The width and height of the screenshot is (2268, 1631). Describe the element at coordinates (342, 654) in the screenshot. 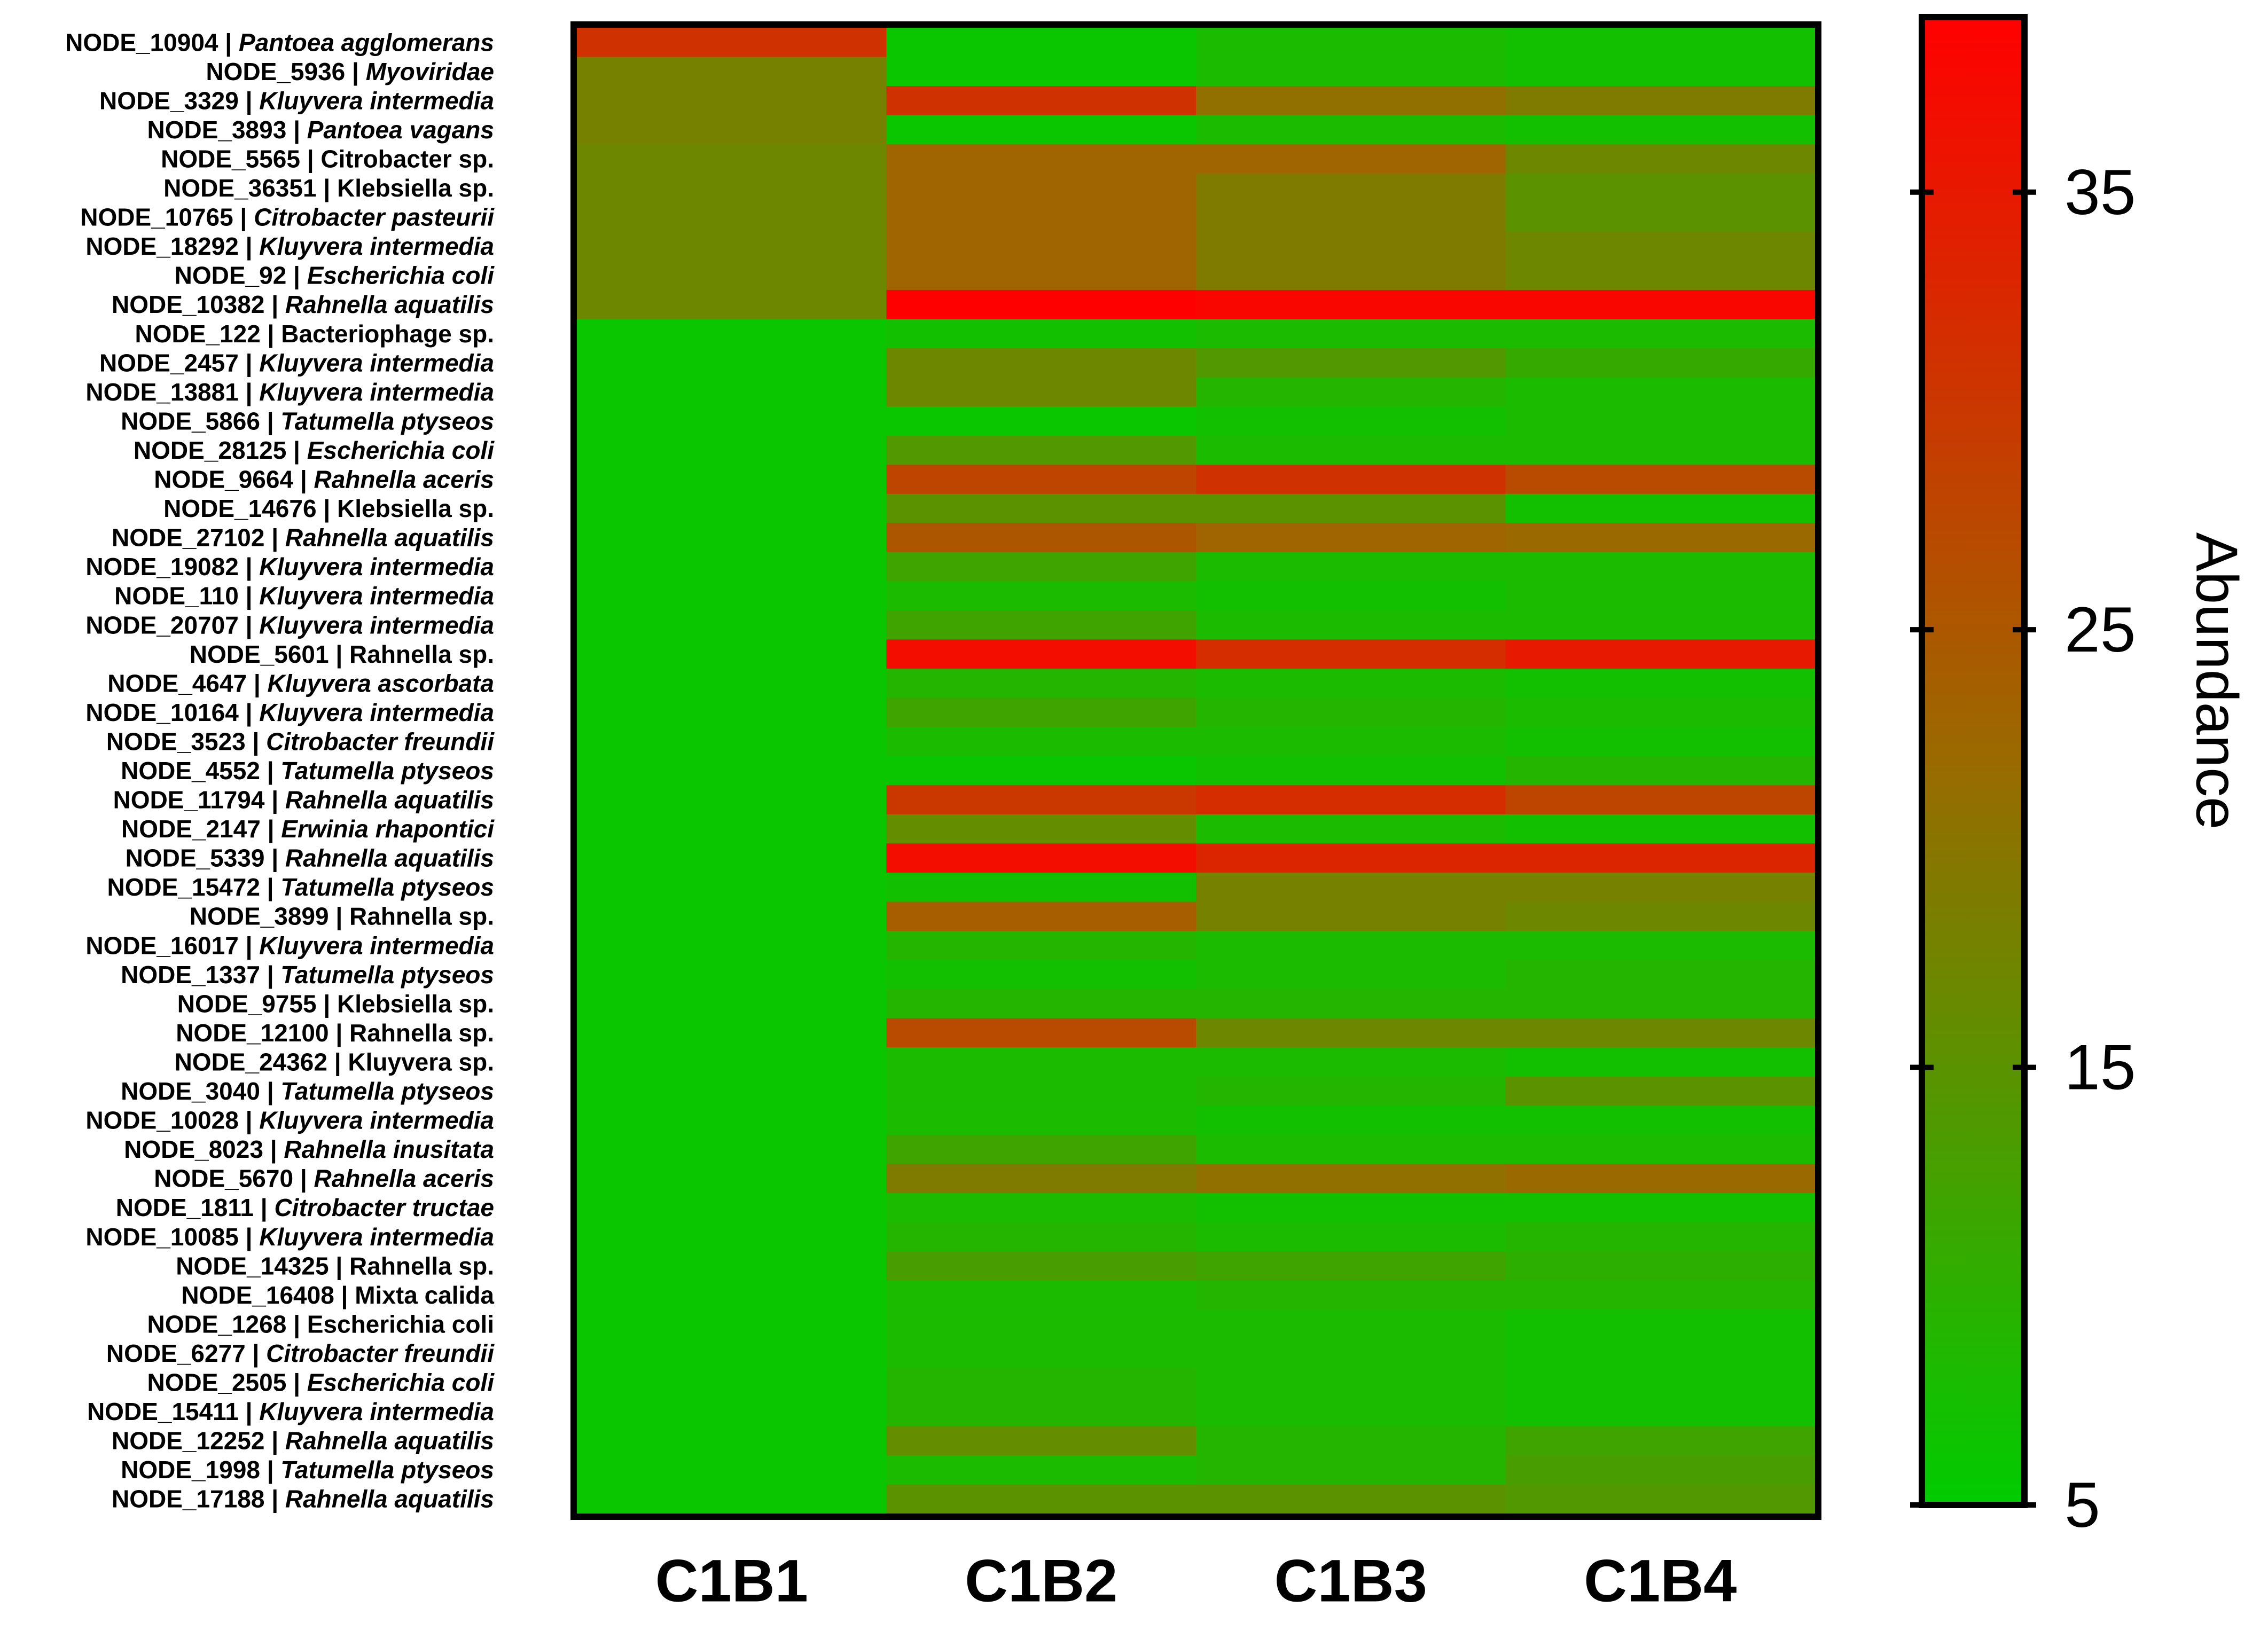

I see `row-label: NODE_5601 | Rahnella sp.` at that location.